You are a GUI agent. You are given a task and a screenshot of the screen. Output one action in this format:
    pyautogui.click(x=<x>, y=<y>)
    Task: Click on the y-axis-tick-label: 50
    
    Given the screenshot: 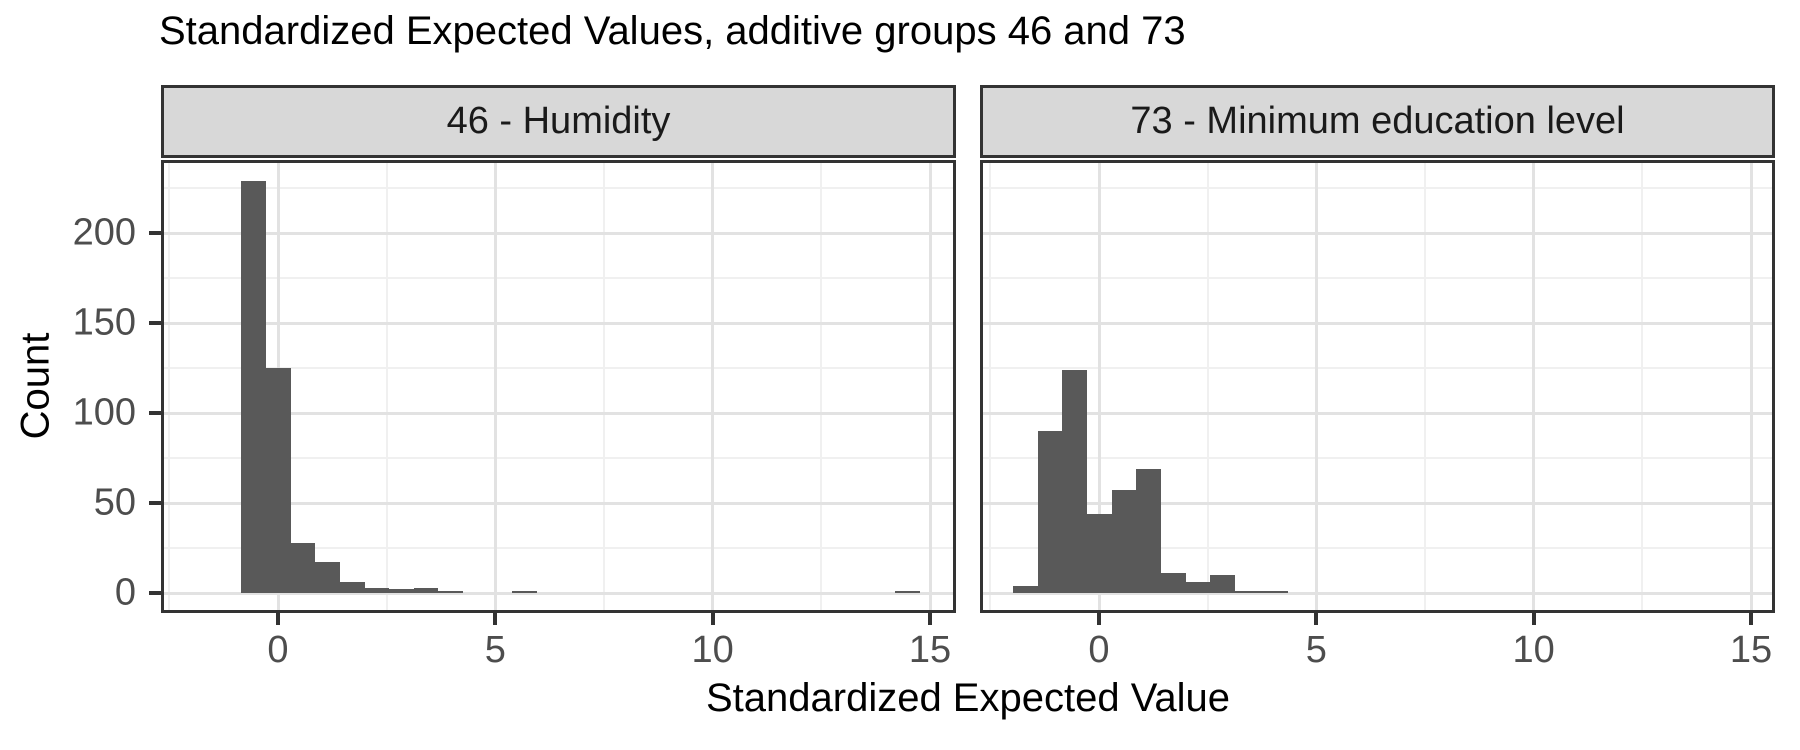 What is the action you would take?
    pyautogui.click(x=114, y=502)
    